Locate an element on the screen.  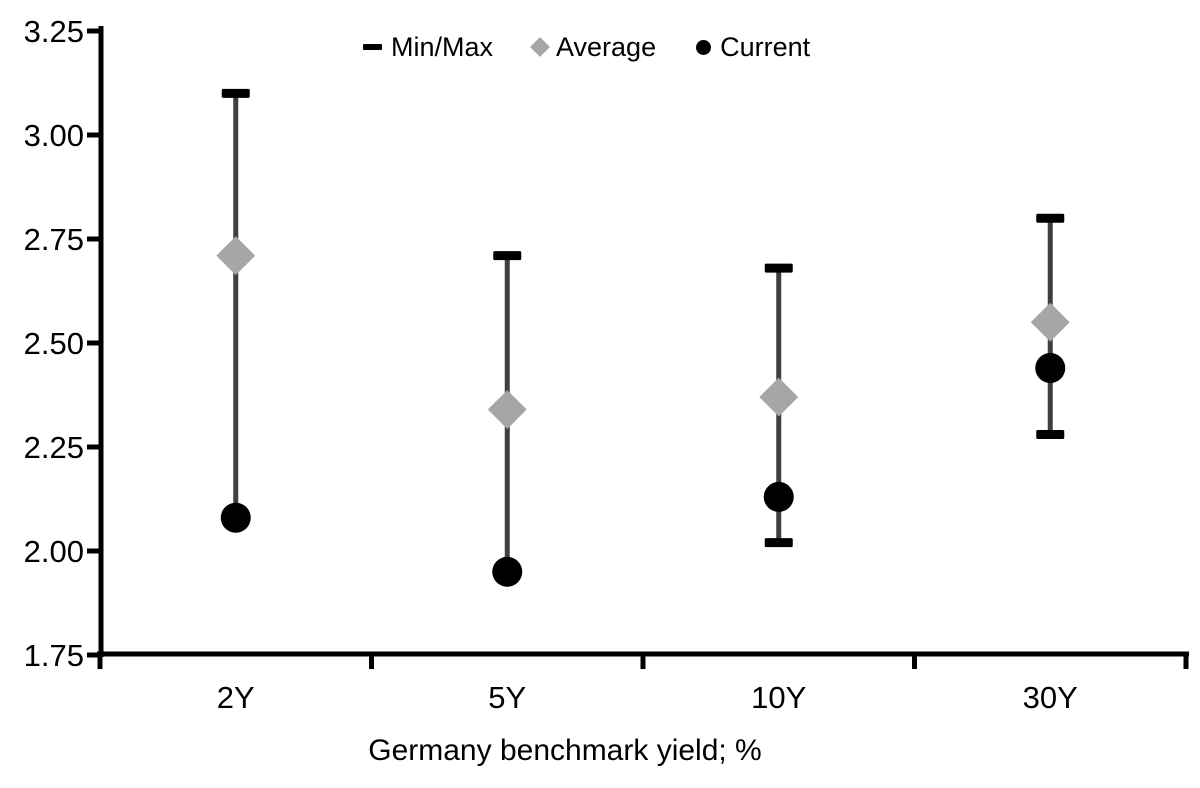
average-marker-5Y is located at coordinates (507, 410).